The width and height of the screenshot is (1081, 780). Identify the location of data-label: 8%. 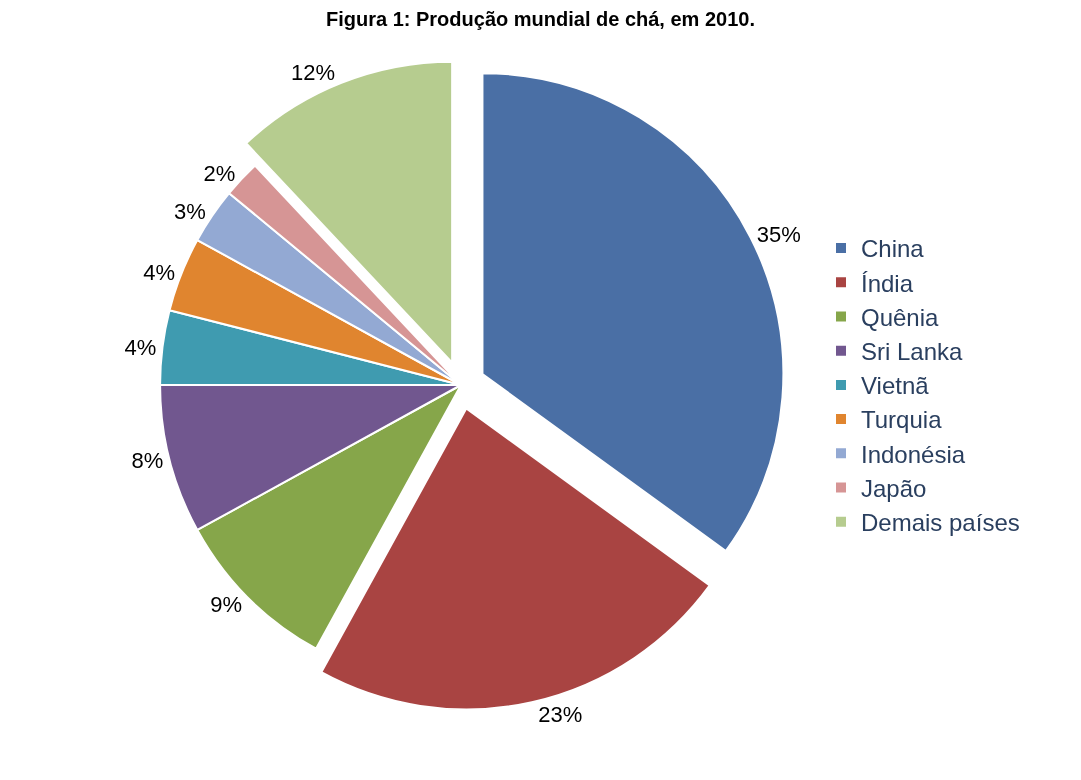
(147, 461).